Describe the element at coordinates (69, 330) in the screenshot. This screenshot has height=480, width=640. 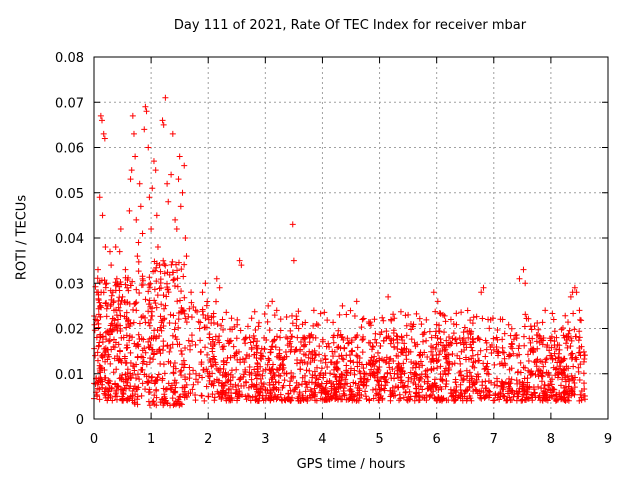
I see `y-tick-label: 0.02` at that location.